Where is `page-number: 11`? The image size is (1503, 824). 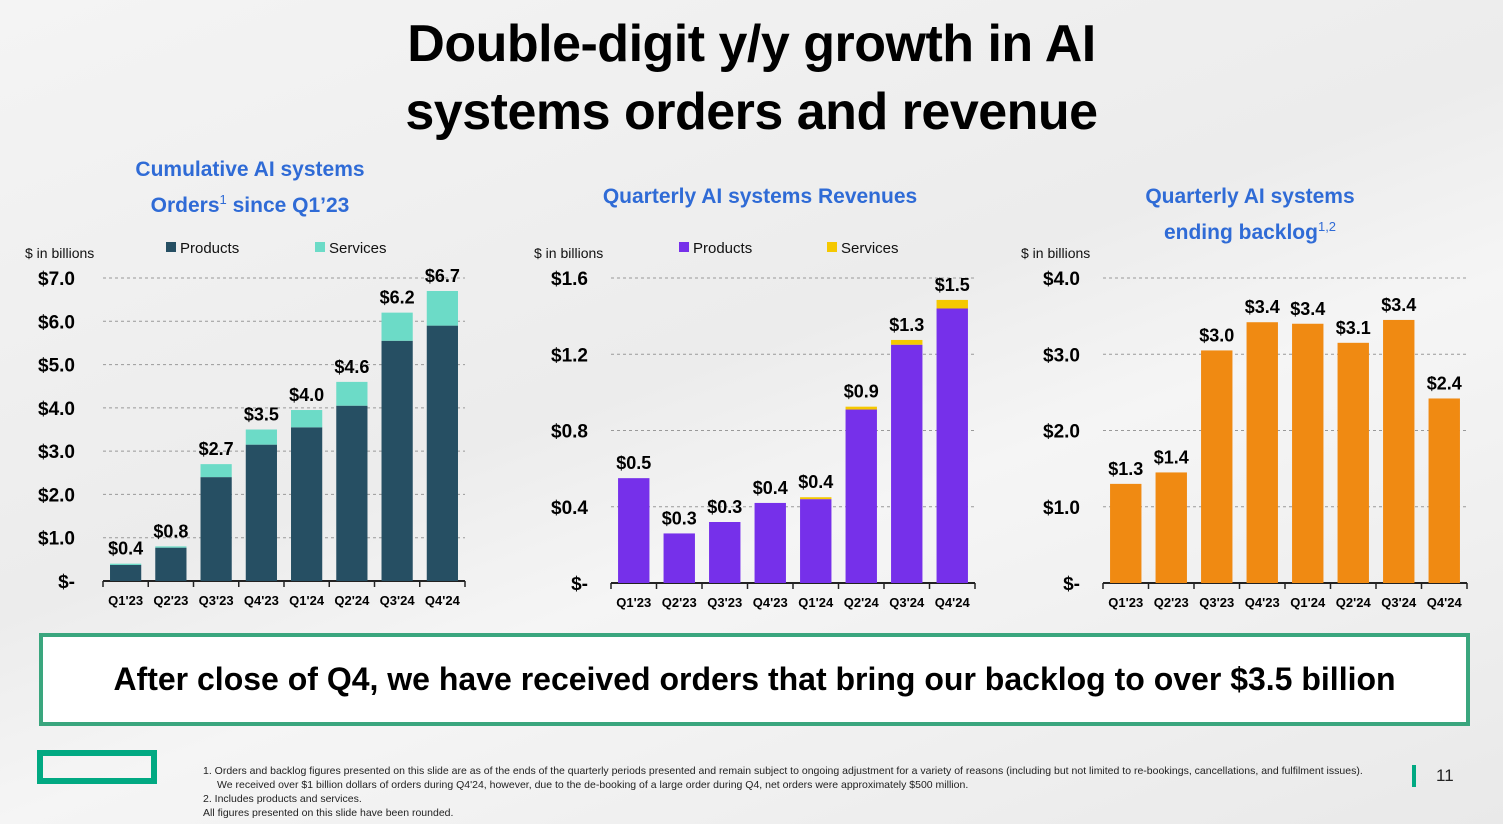
page-number: 11 is located at coordinates (1445, 775).